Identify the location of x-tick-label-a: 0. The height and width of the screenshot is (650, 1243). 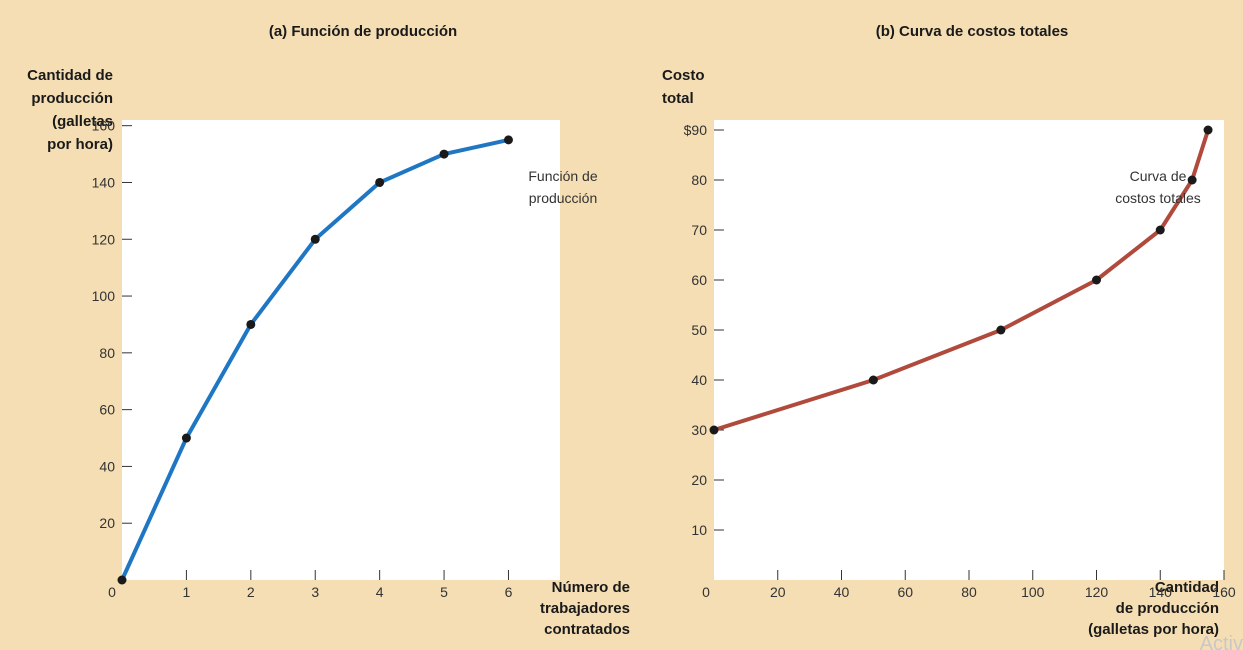
(112, 592).